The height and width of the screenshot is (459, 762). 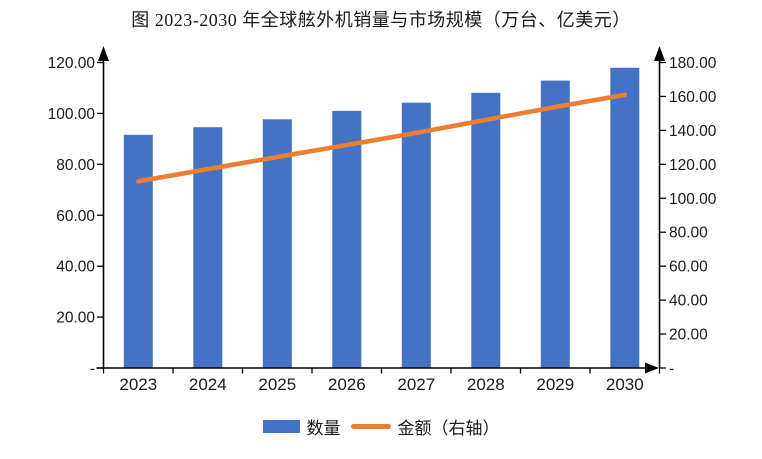 I want to click on bar-2027, so click(x=416, y=235).